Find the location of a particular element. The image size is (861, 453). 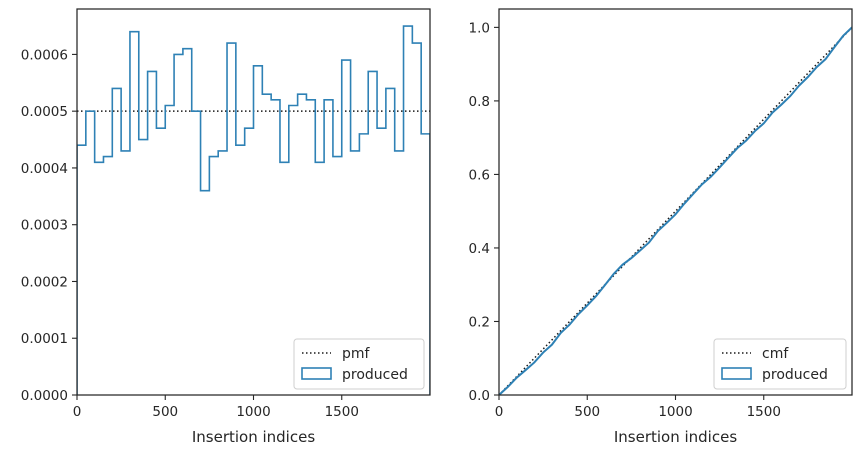

legend-label: cmf is located at coordinates (775, 354).